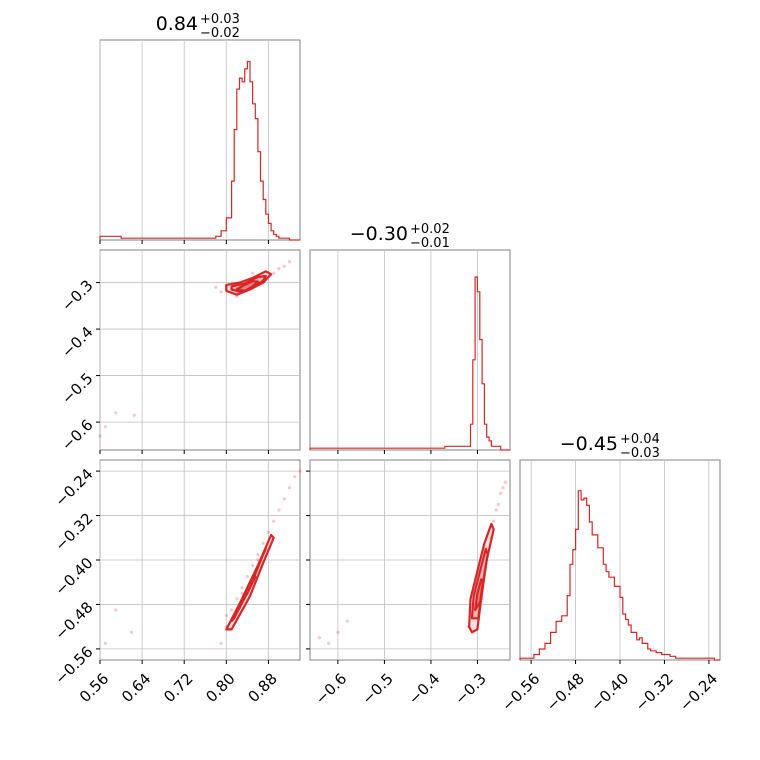 The height and width of the screenshot is (760, 760). I want to click on title-minus: −0.01, so click(430, 243).